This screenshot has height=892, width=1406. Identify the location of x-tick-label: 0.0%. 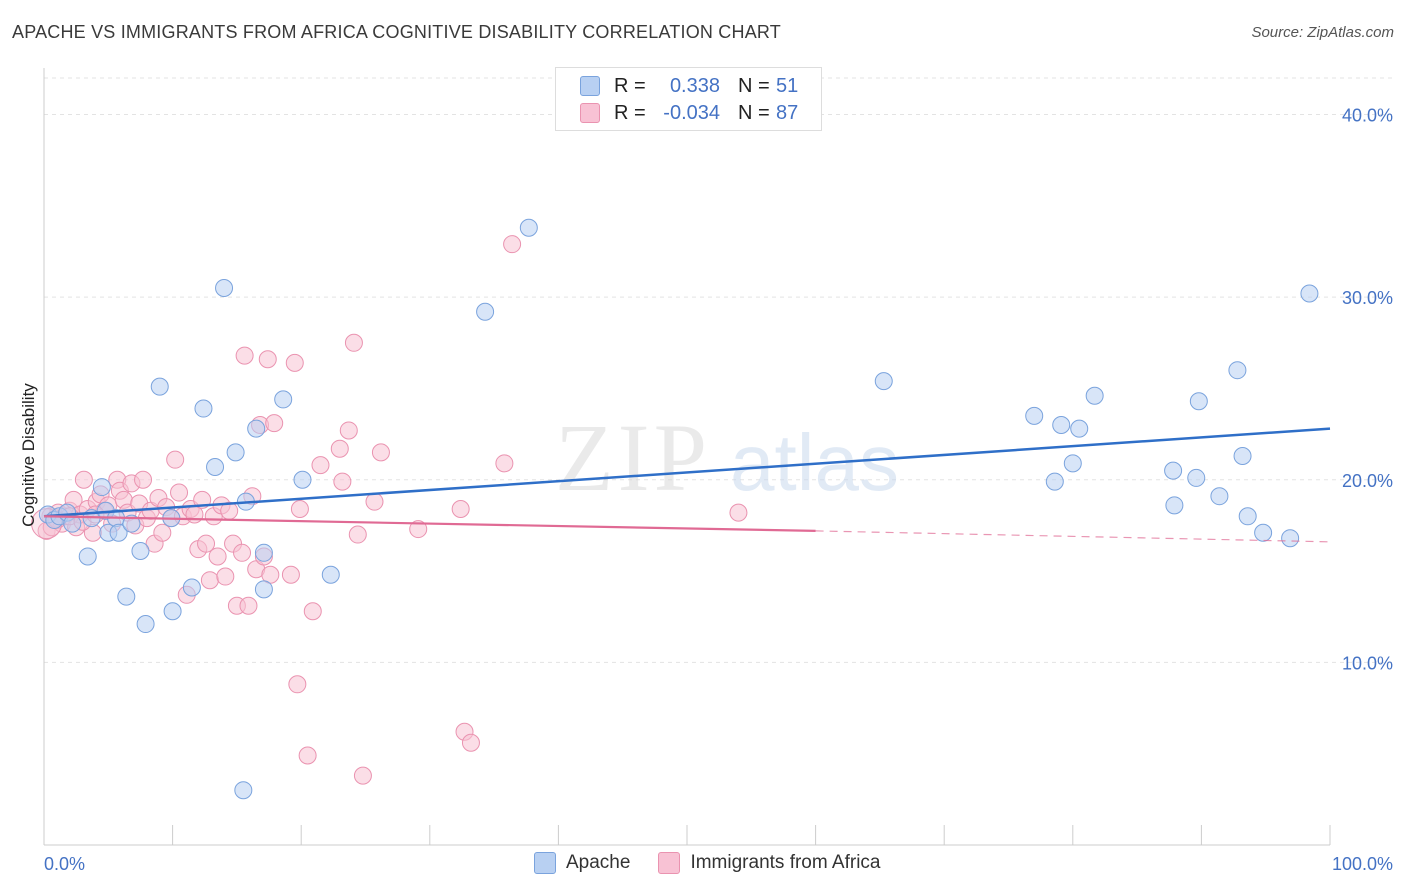
(64, 864).